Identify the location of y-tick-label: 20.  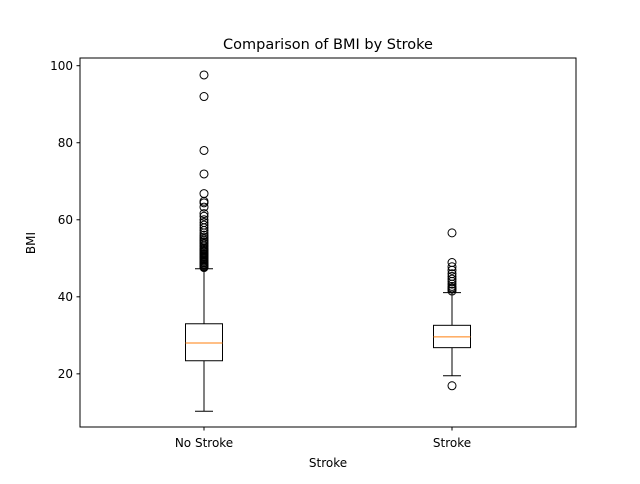
(65, 374).